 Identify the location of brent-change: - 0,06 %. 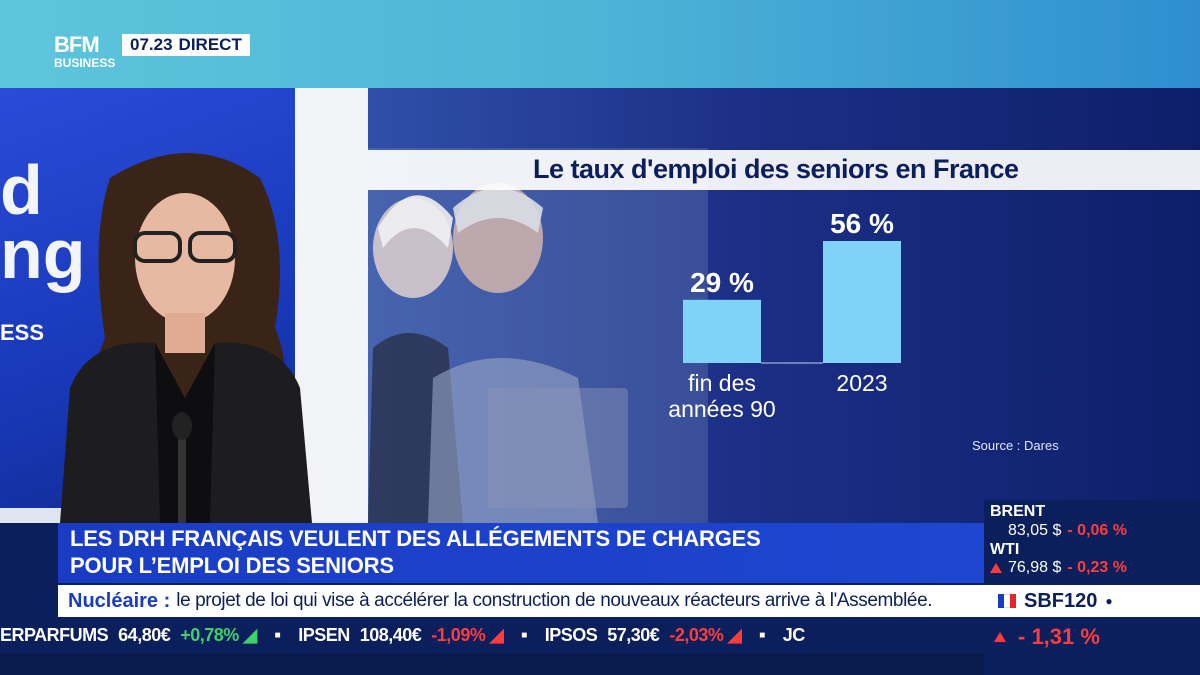
(1097, 530).